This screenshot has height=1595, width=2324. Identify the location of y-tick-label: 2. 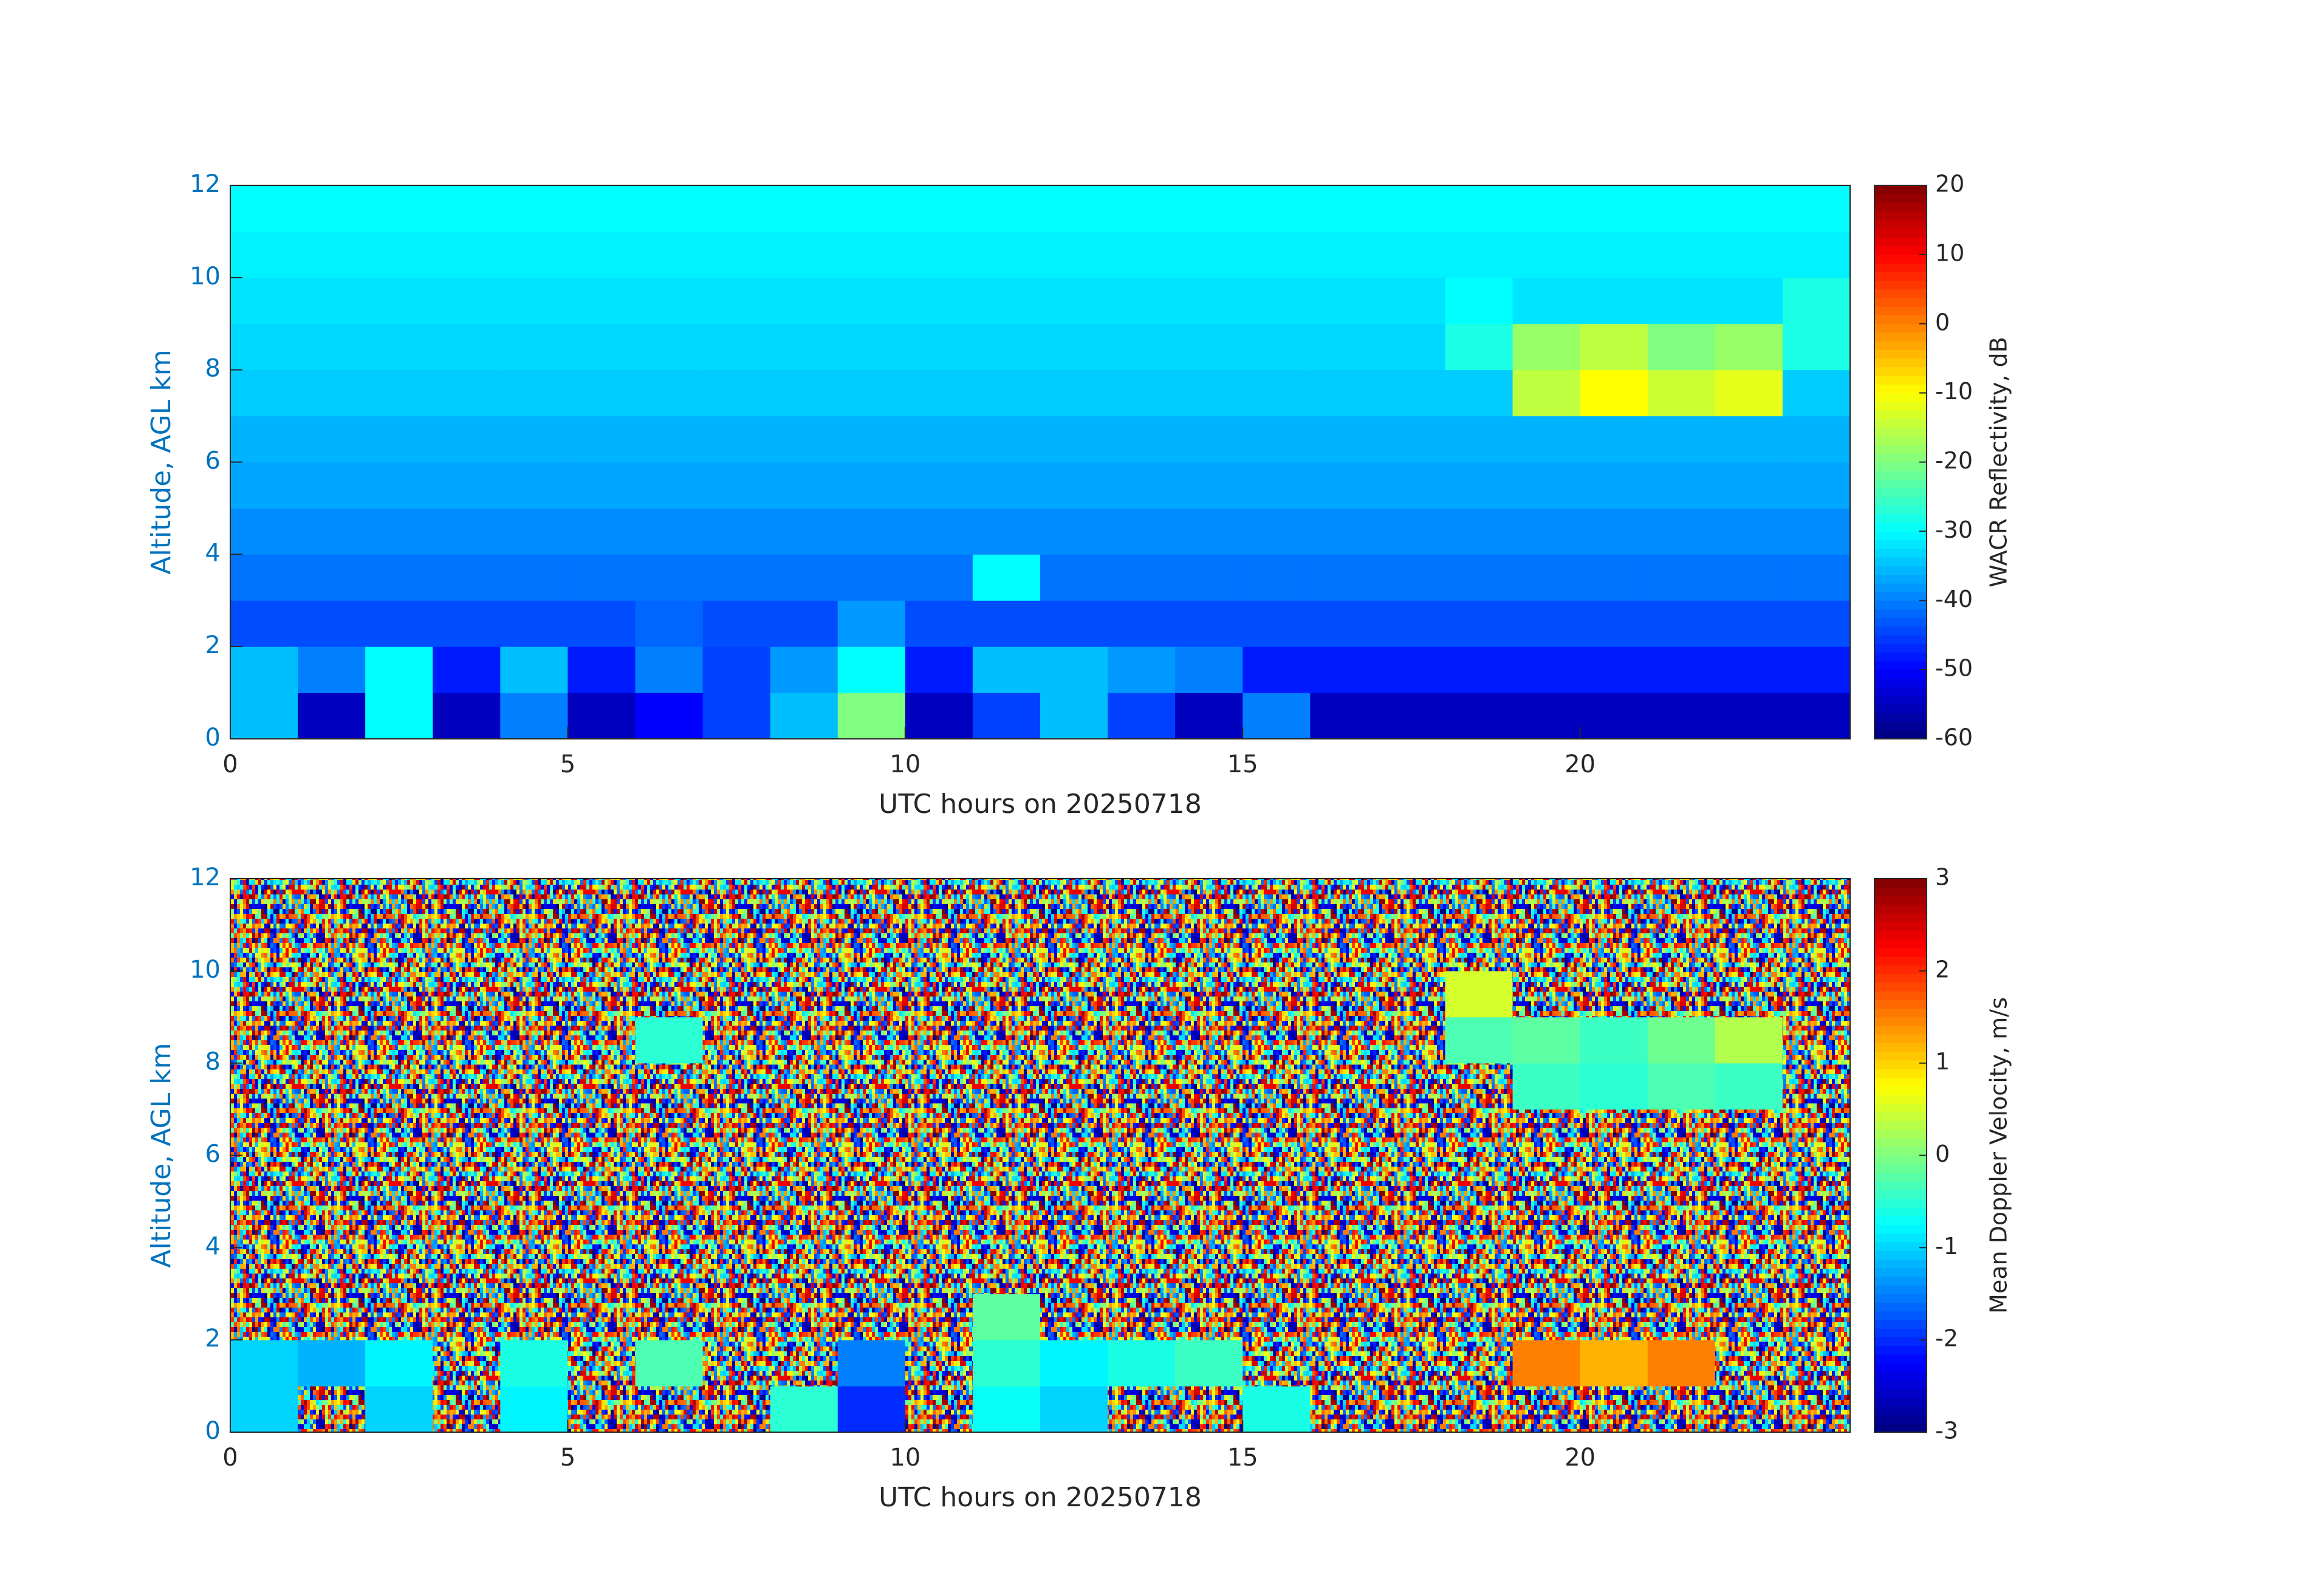
(213, 645).